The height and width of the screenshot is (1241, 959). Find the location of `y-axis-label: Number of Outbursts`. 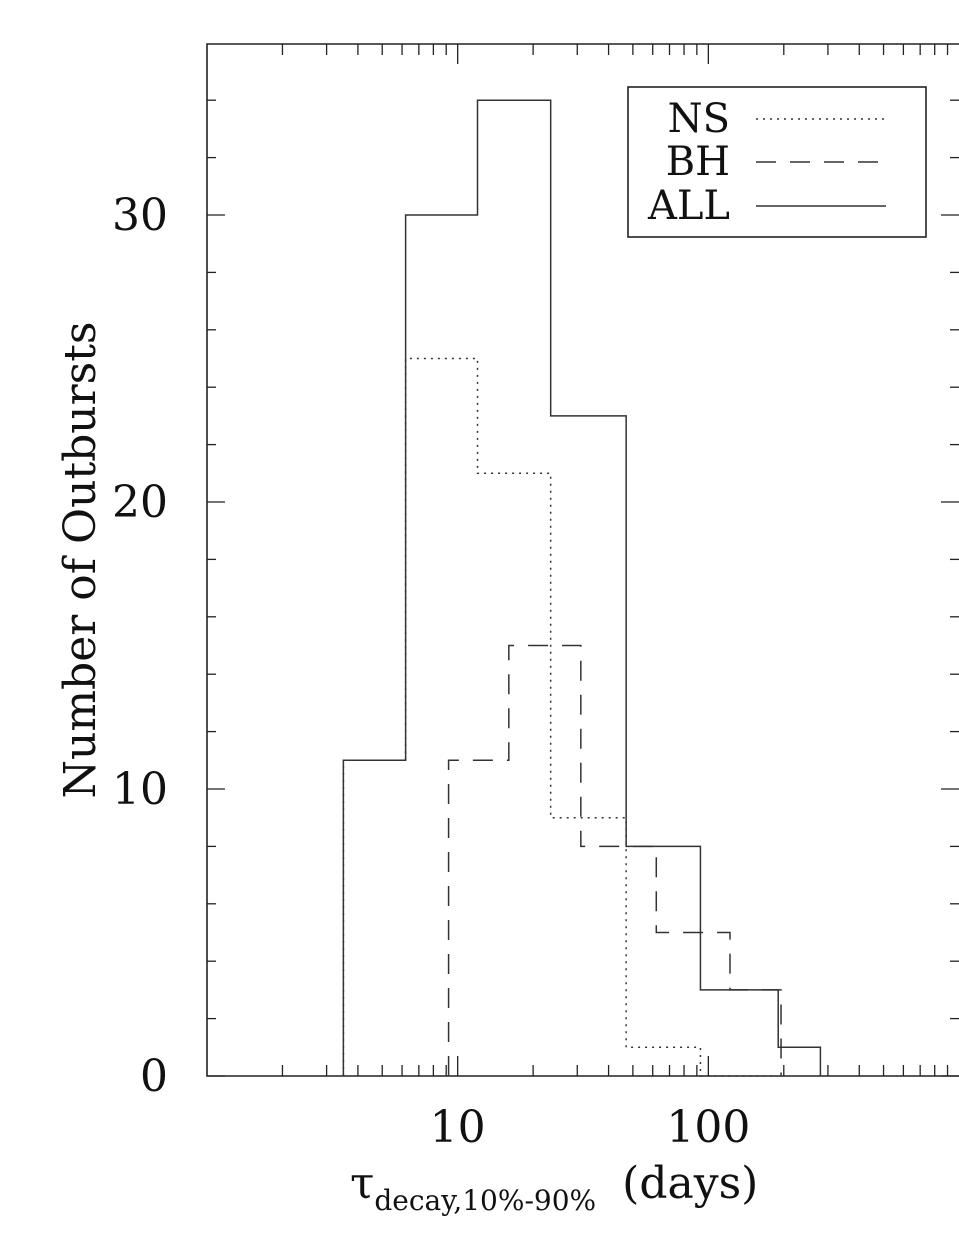

y-axis-label: Number of Outbursts is located at coordinates (80, 559).